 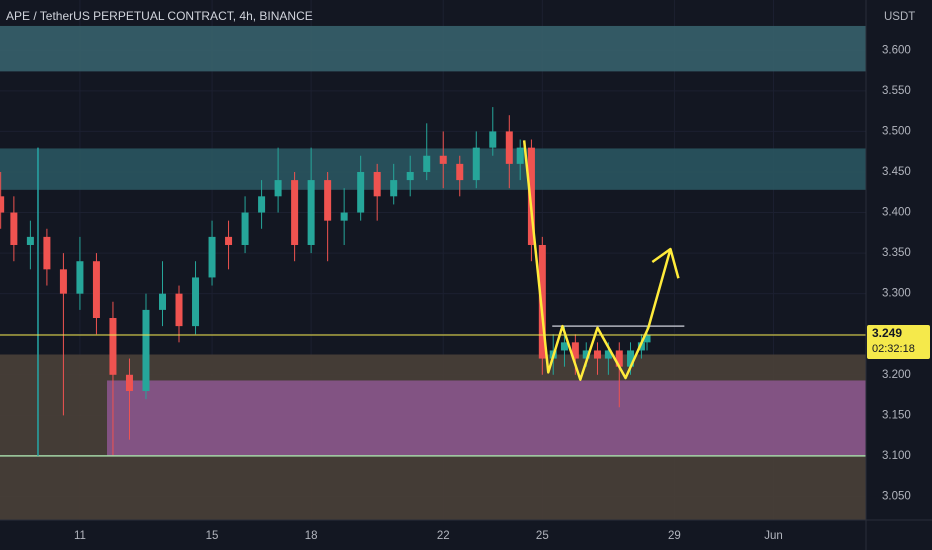 What do you see at coordinates (896, 415) in the screenshot?
I see `y-tick-label: 3.150` at bounding box center [896, 415].